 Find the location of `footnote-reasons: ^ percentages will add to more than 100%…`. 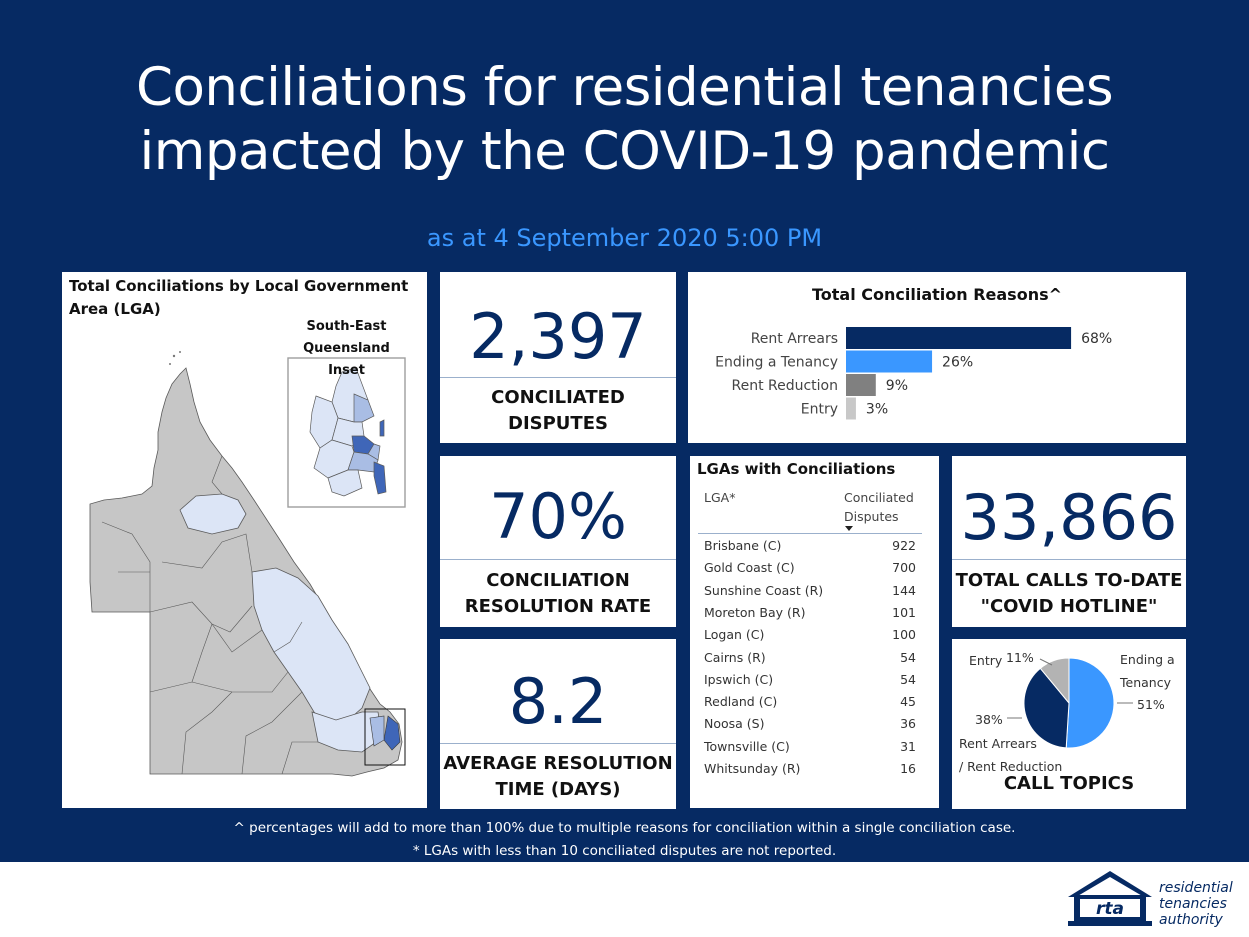

footnote-reasons: ^ percentages will add to more than 100%… is located at coordinates (624, 828).